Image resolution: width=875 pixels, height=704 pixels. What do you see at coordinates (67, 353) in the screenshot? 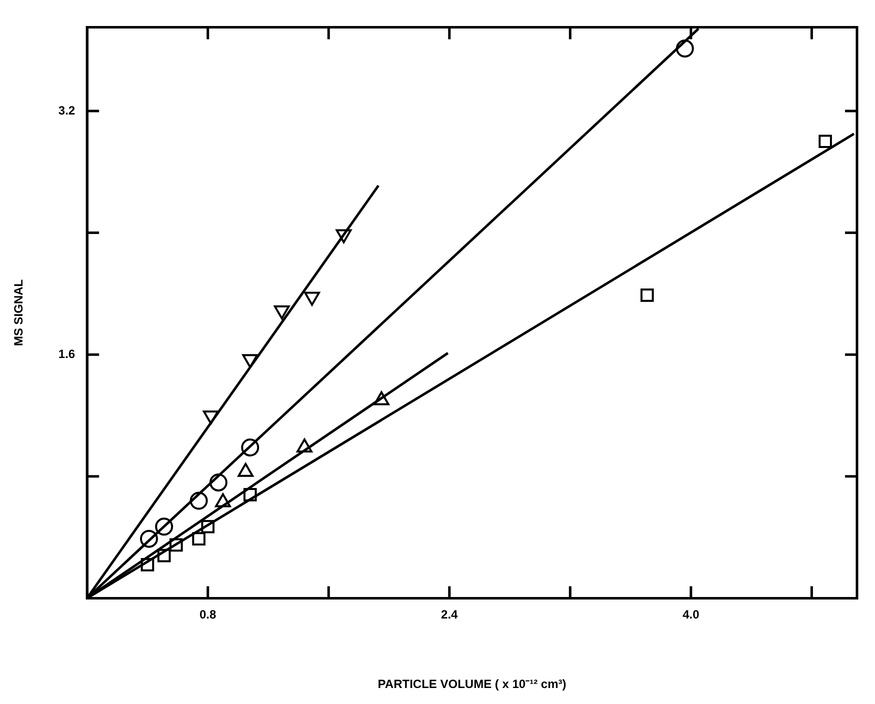
I see `y-tick-label: 1.6` at bounding box center [67, 353].